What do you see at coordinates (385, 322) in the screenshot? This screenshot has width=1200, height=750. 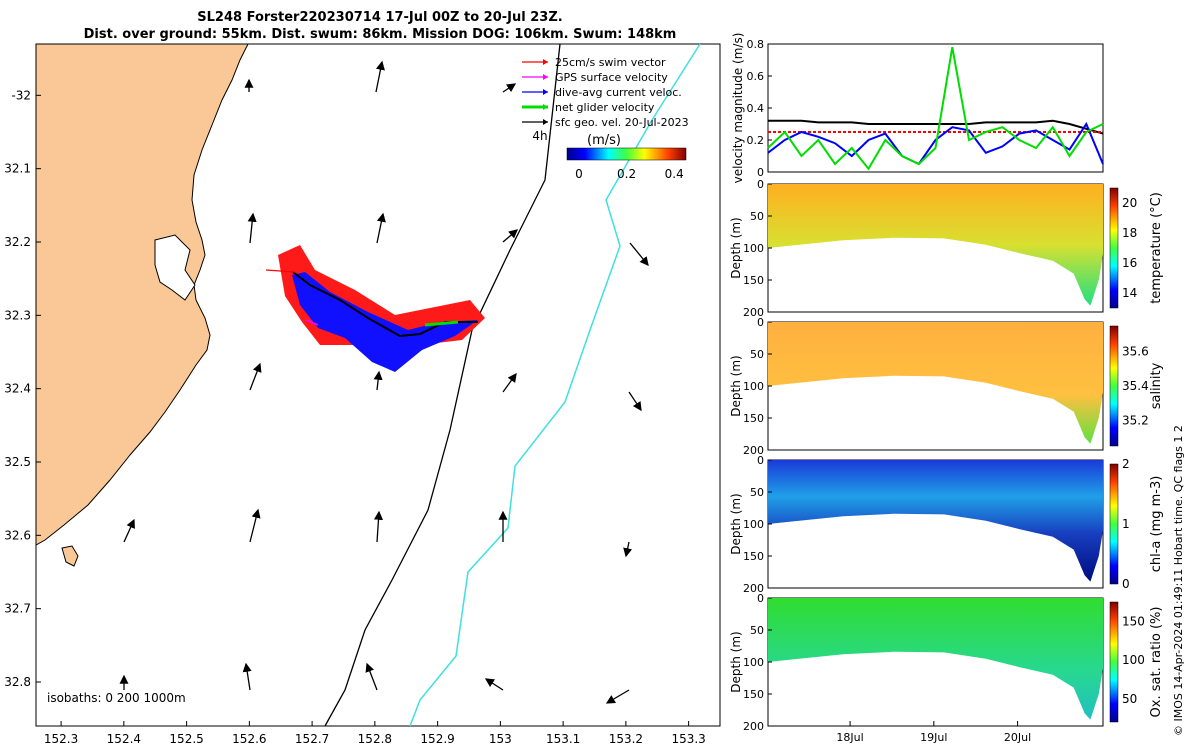 I see `dive-avg-current-cloud` at bounding box center [385, 322].